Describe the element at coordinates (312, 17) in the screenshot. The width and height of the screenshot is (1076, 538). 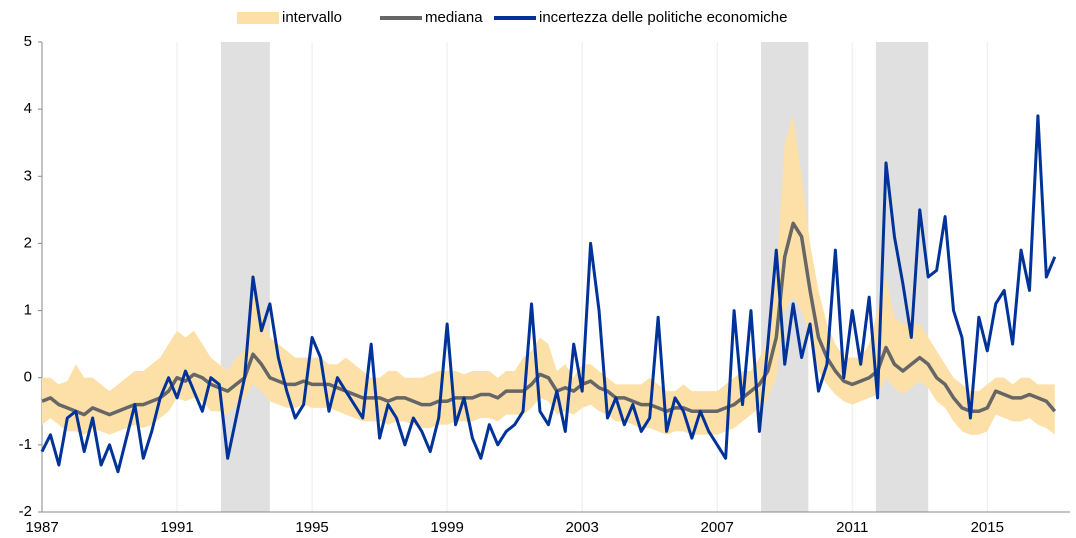
I see `legend-label: intervallo` at that location.